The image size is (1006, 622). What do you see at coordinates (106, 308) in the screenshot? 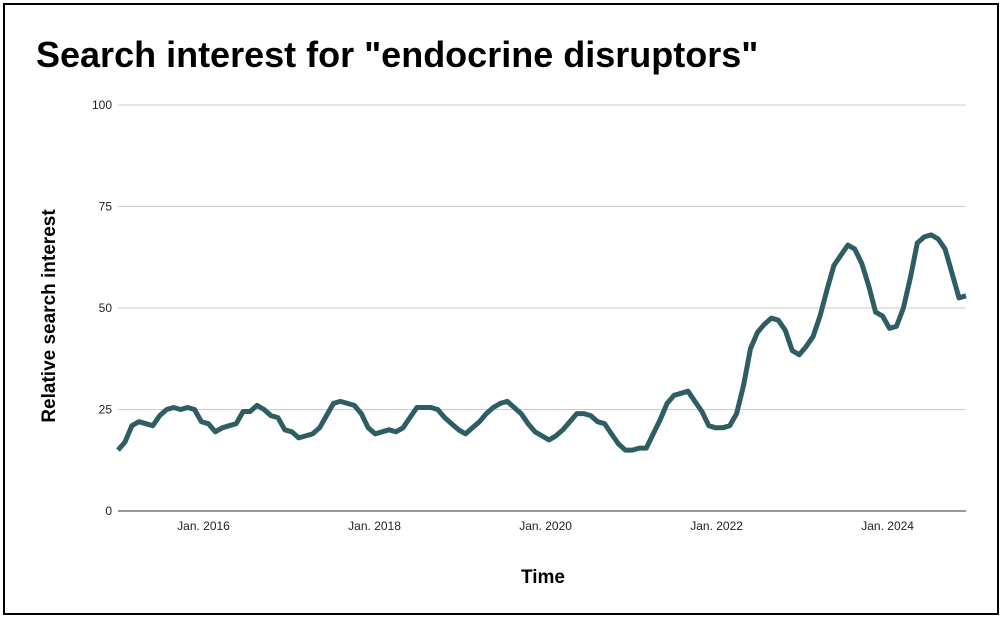
I see `y-tick-label: 50` at bounding box center [106, 308].